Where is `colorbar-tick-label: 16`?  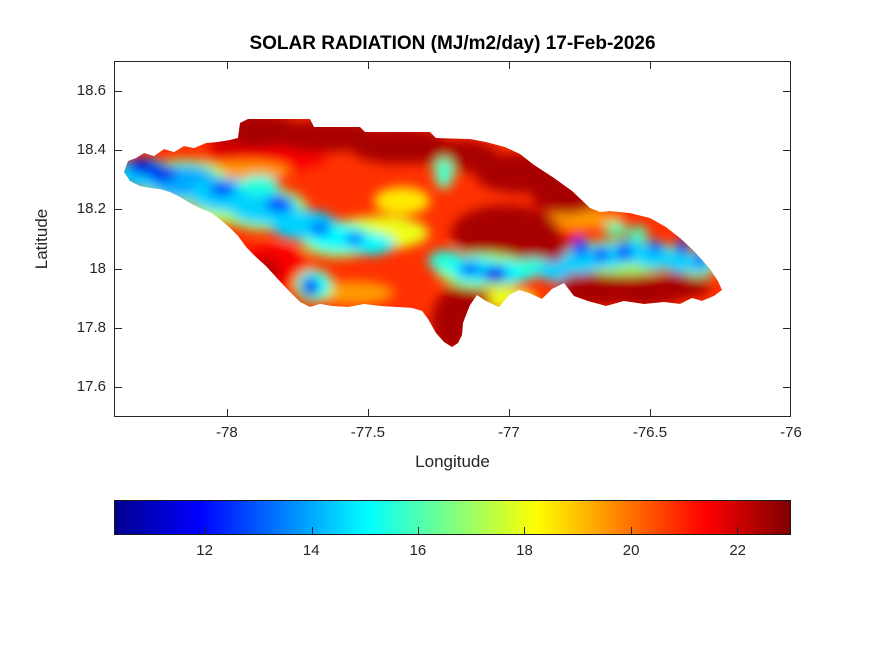
colorbar-tick-label: 16 is located at coordinates (418, 550).